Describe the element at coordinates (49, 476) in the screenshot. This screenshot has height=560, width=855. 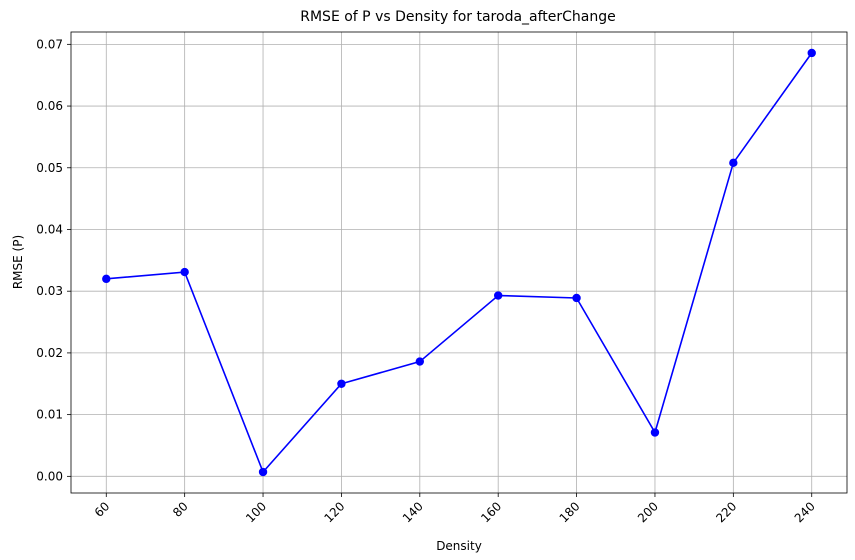
I see `y-tick-label: 0.00` at that location.